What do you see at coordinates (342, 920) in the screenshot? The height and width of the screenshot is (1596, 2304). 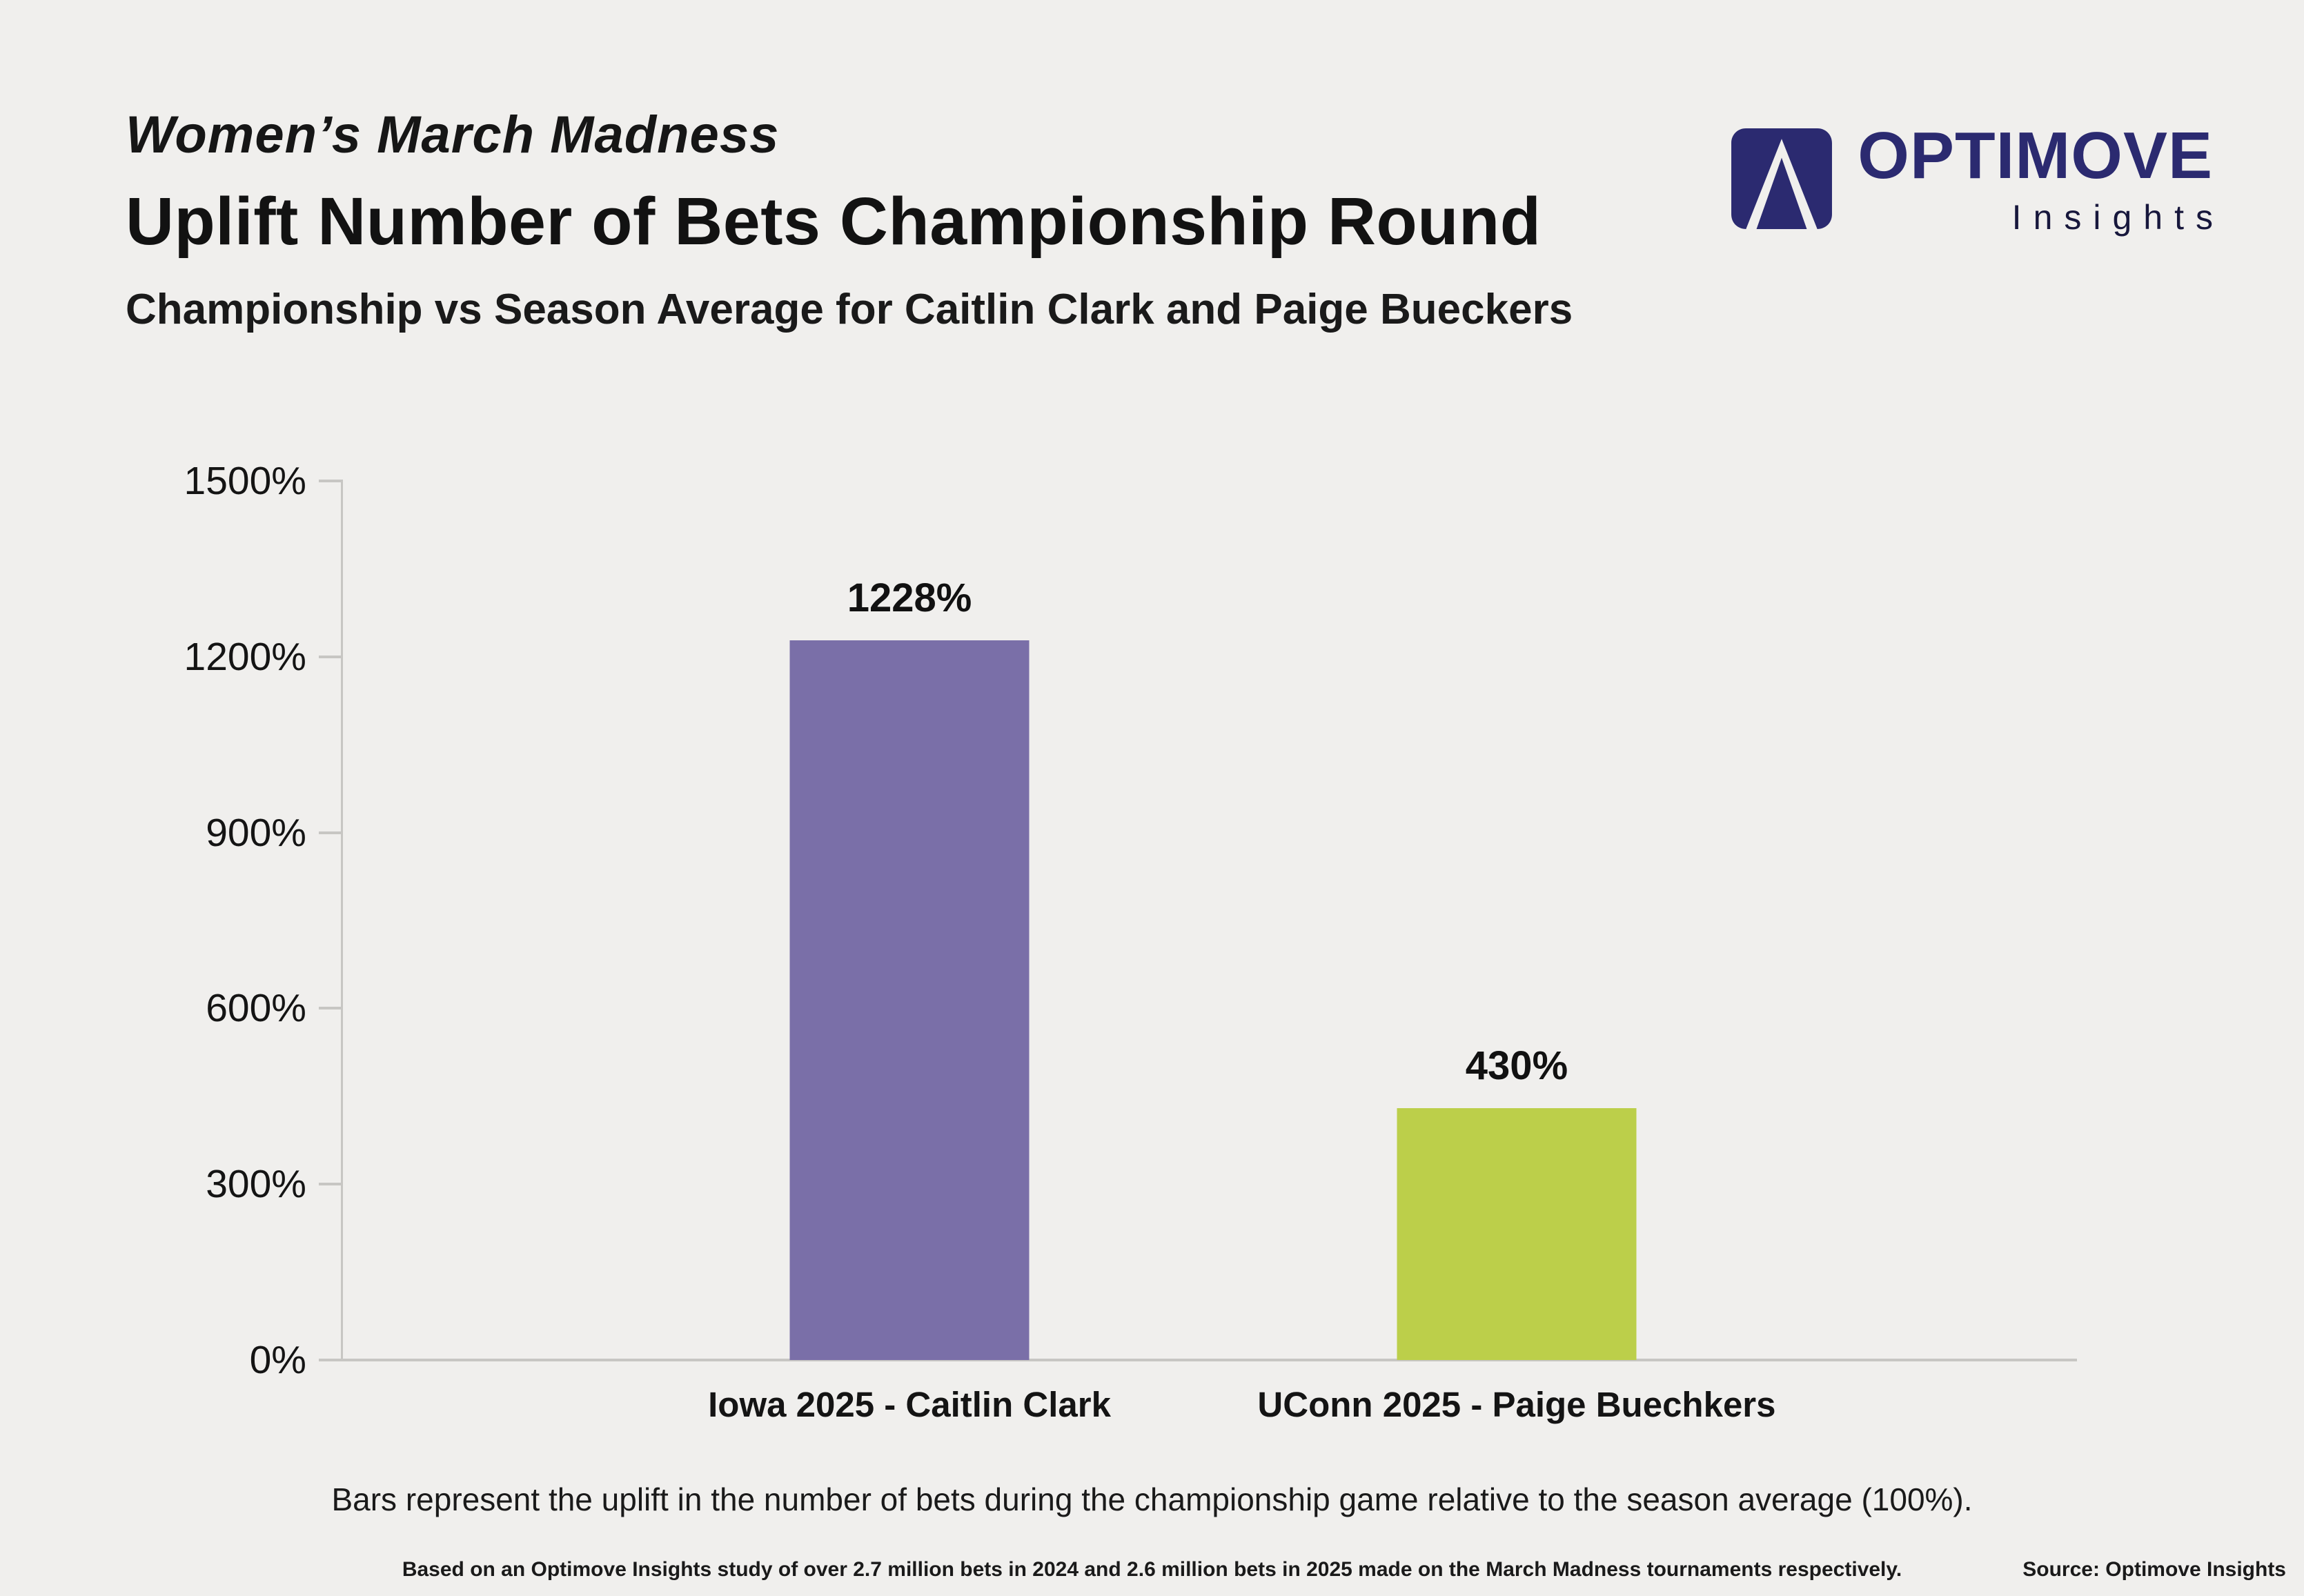 I see `y-axis-line` at bounding box center [342, 920].